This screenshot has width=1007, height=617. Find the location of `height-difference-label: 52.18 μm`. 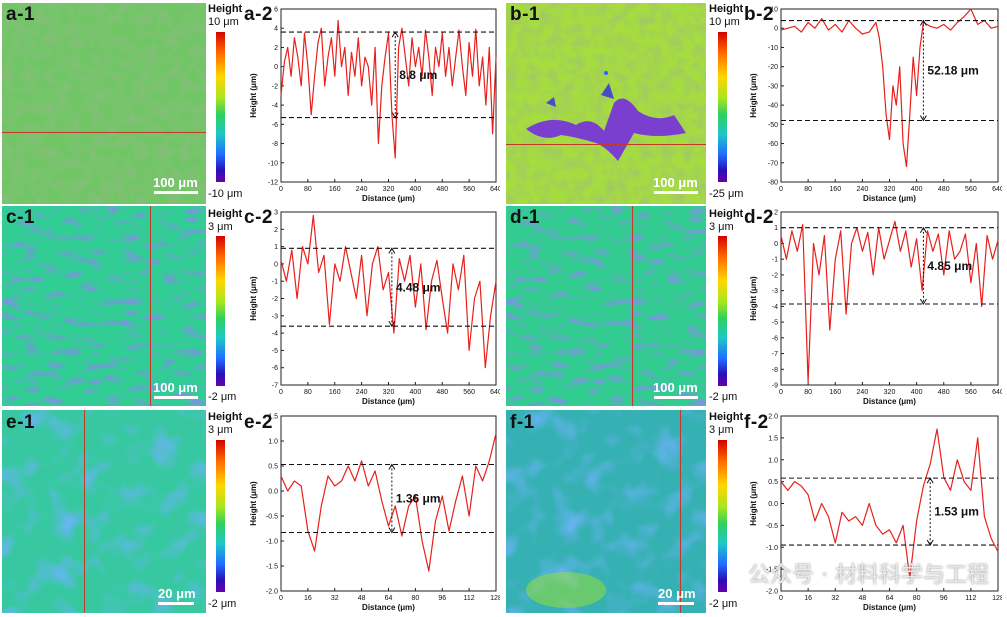

height-difference-label: 52.18 μm is located at coordinates (952, 71).